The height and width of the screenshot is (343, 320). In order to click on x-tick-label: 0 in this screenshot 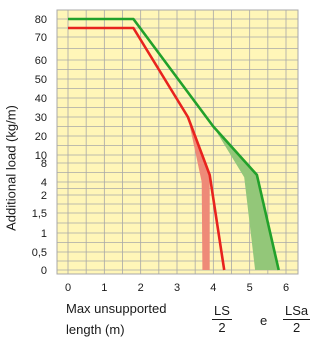, I will do `click(68, 288)`.